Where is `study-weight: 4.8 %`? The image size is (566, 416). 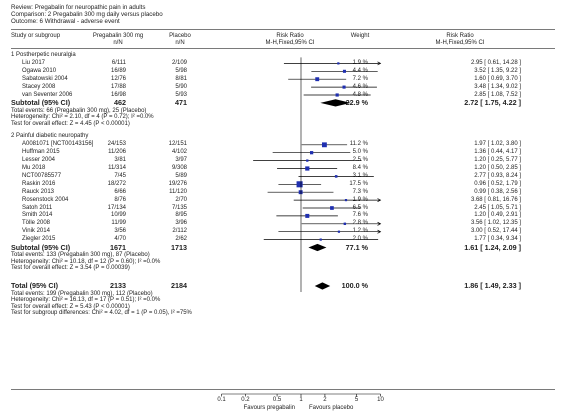 study-weight: 4.8 % is located at coordinates (360, 94).